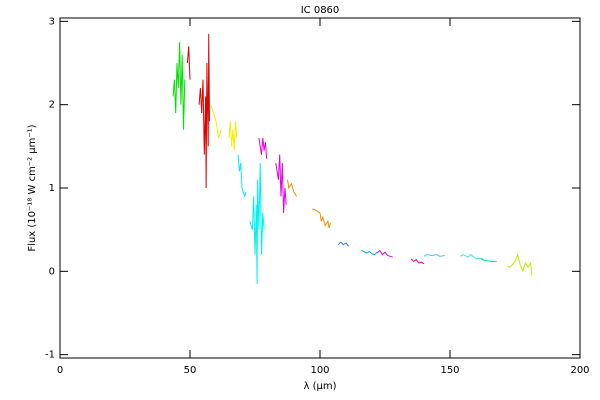 This screenshot has width=600, height=400. What do you see at coordinates (320, 10) in the screenshot?
I see `chart-title: IC 0860` at bounding box center [320, 10].